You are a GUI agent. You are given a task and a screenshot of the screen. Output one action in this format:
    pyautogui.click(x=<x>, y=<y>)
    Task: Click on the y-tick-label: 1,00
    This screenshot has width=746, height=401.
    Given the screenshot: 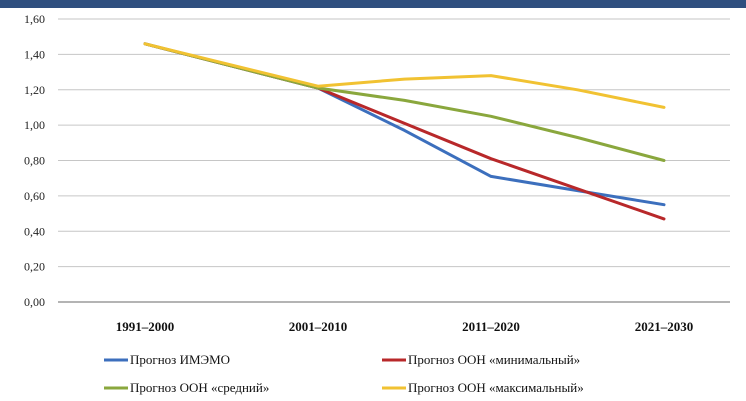 What is the action you would take?
    pyautogui.click(x=34, y=125)
    